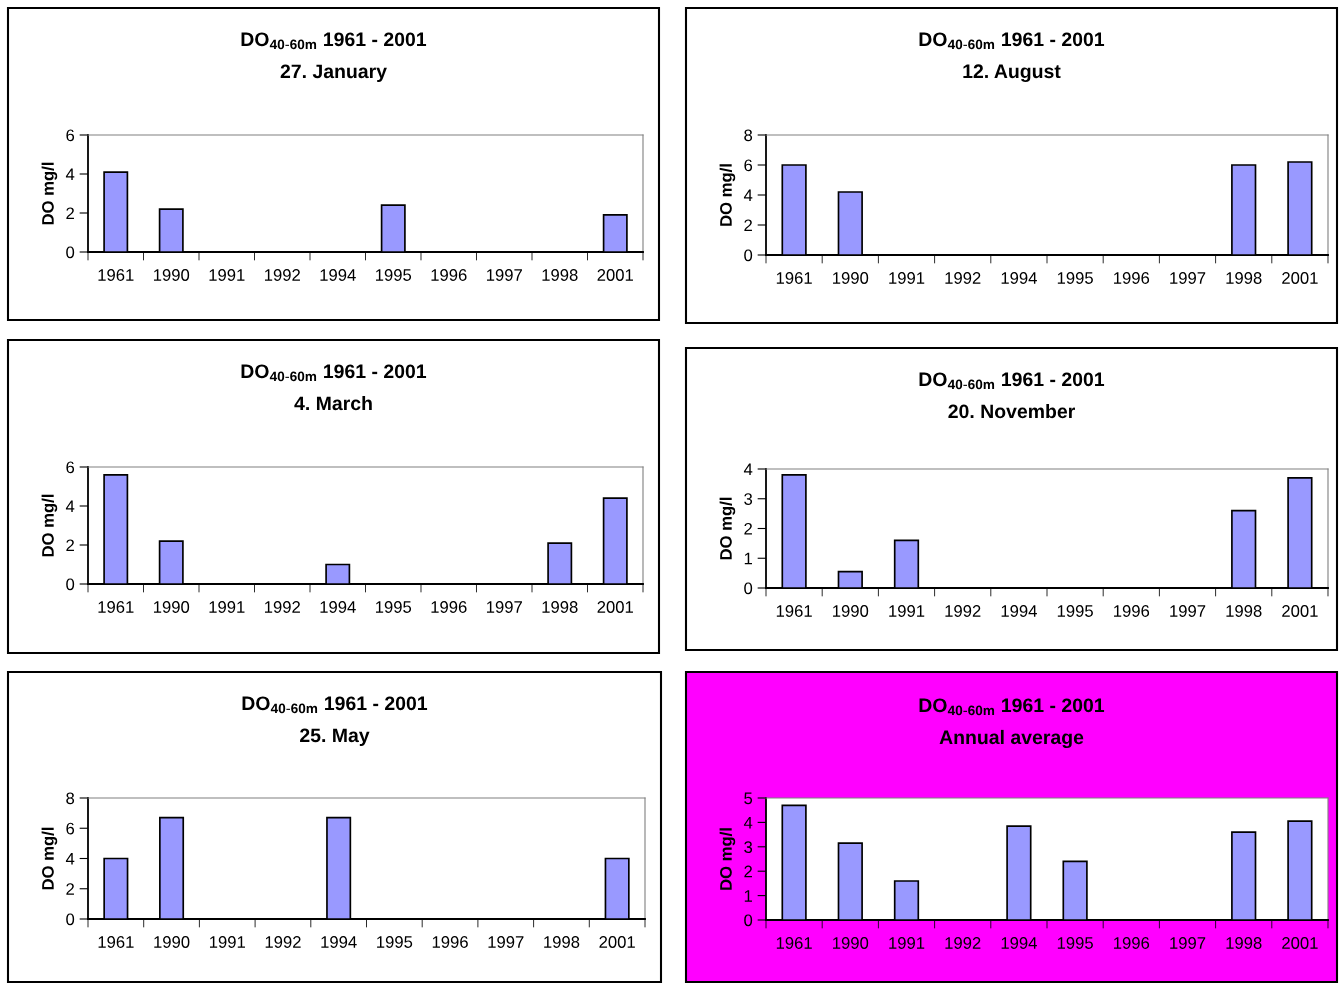  What do you see at coordinates (333, 73) in the screenshot?
I see `chart-subtitle: 27. January` at bounding box center [333, 73].